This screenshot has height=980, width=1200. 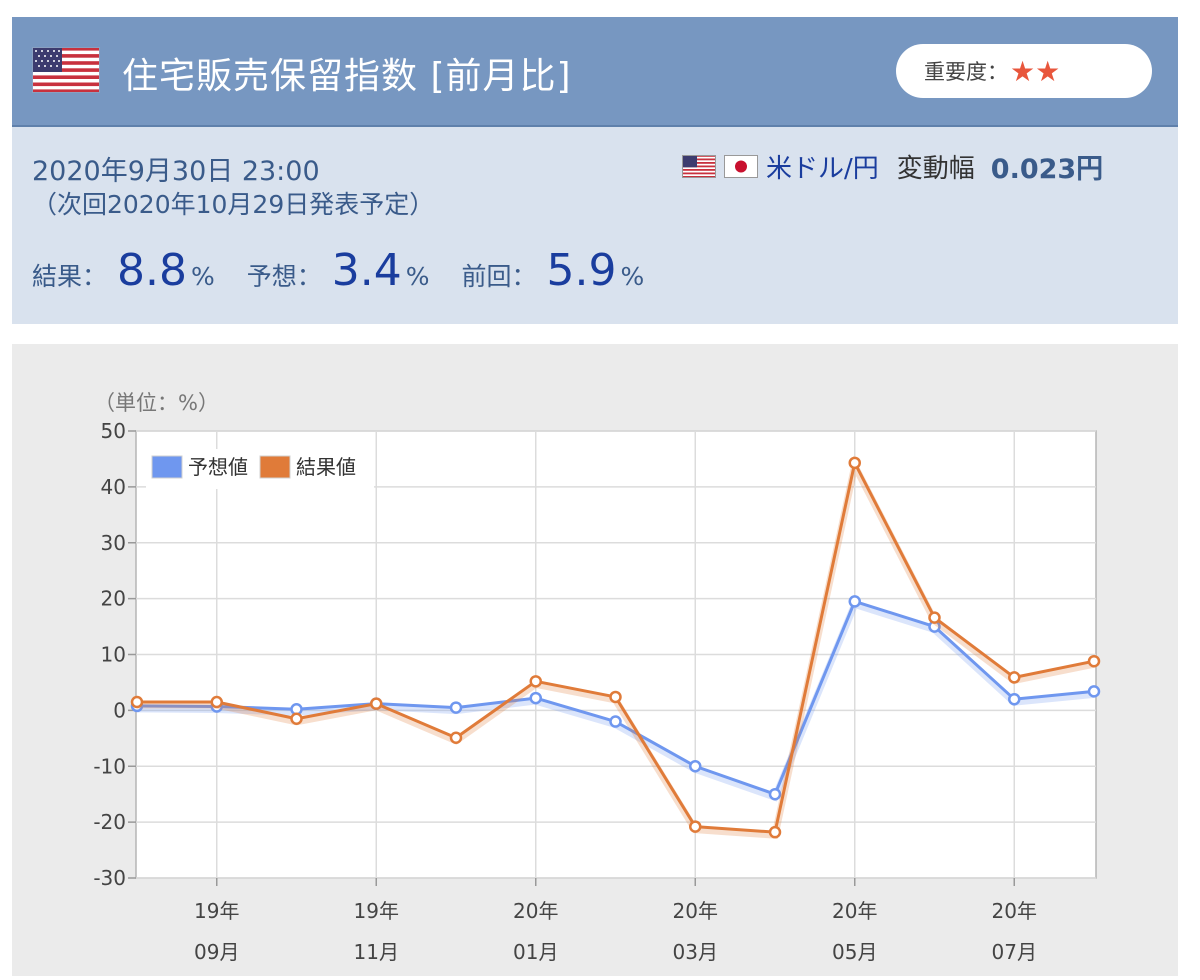 What do you see at coordinates (615, 921) in the screenshot?
I see `x-axis-ticks: 19年 09月 19年 11月 20年 01月 20年 03月 20年 05月 20年 07月` at bounding box center [615, 921].